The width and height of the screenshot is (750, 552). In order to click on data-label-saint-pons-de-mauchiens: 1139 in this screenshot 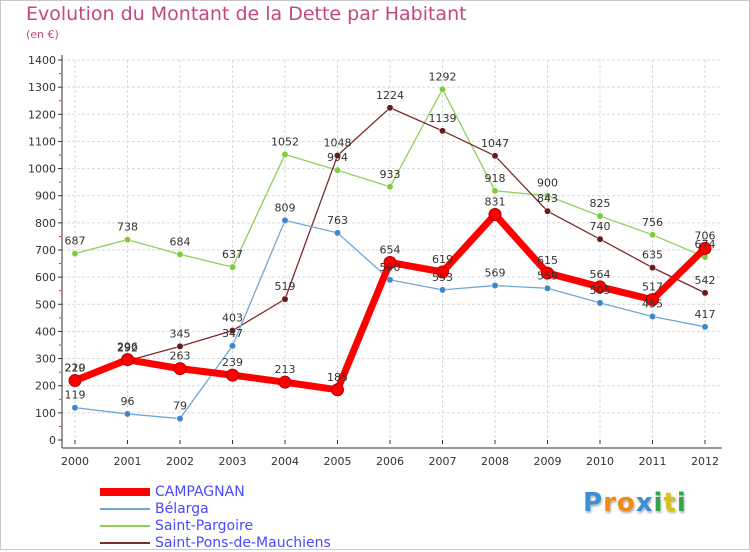, I will do `click(443, 118)`.